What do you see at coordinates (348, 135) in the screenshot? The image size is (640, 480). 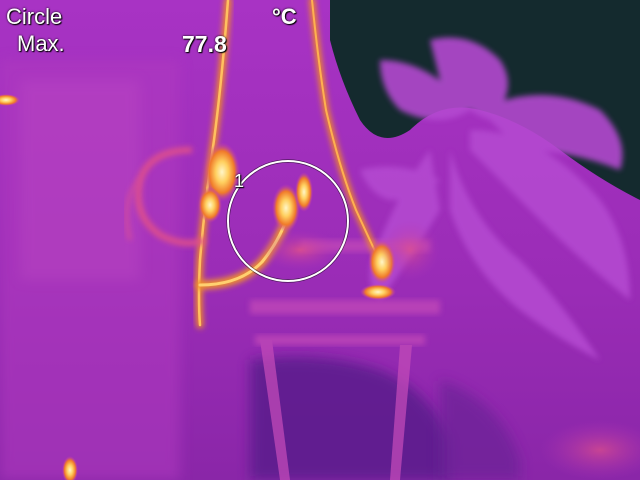 I see `hot-cable-right-core` at bounding box center [348, 135].